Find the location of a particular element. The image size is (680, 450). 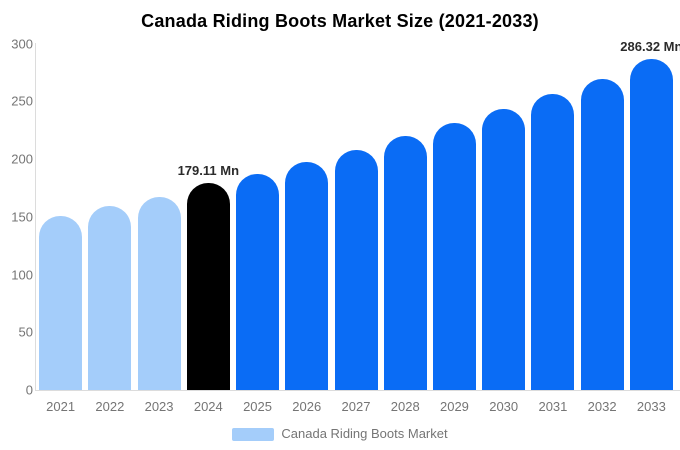

y-tick-label-0: 0 is located at coordinates (29, 390).